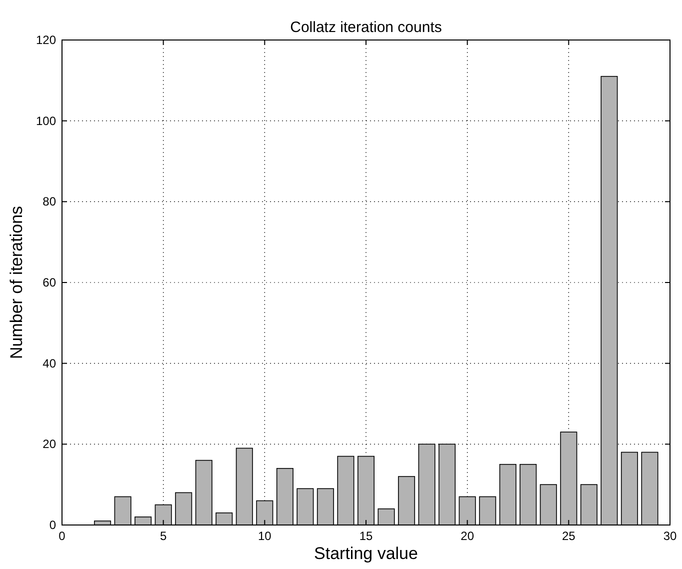 Image resolution: width=682 pixels, height=569 pixels. What do you see at coordinates (52, 525) in the screenshot?
I see `y-tick-label: 0` at bounding box center [52, 525].